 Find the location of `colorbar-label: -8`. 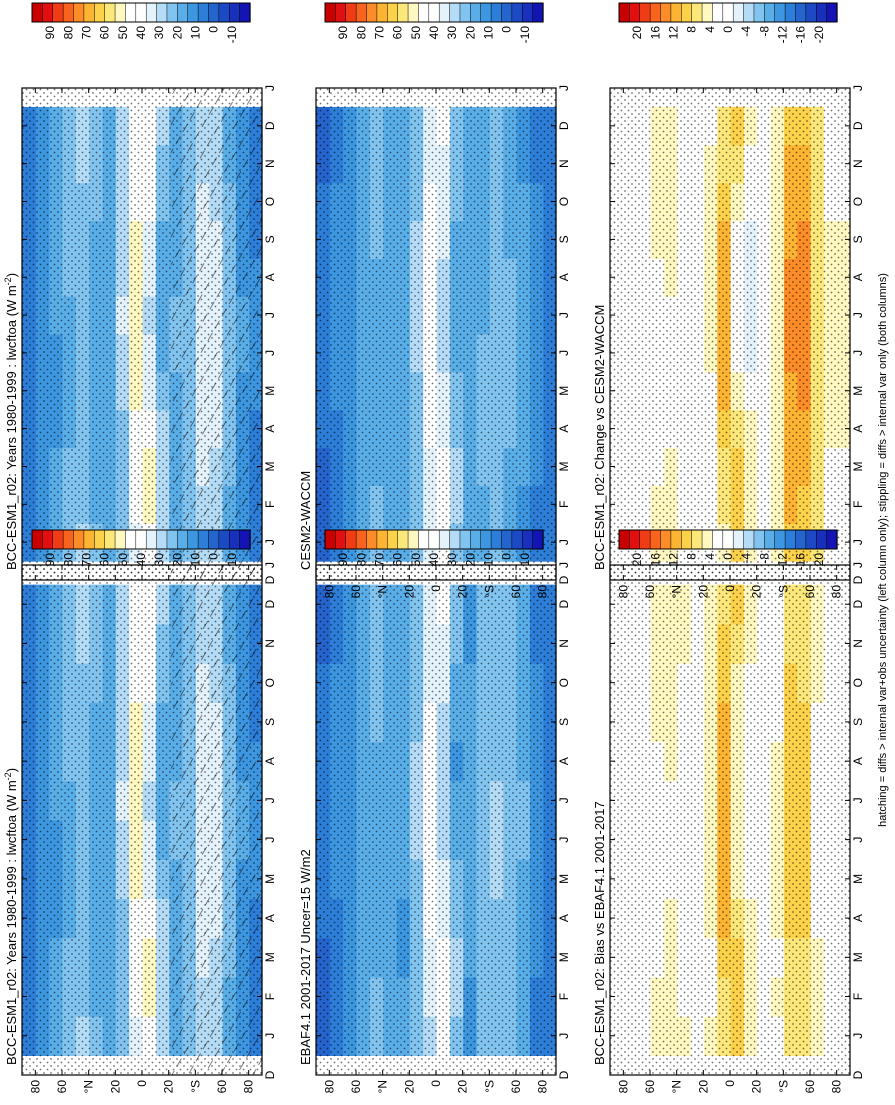

colorbar-label: -8 is located at coordinates (764, 558).